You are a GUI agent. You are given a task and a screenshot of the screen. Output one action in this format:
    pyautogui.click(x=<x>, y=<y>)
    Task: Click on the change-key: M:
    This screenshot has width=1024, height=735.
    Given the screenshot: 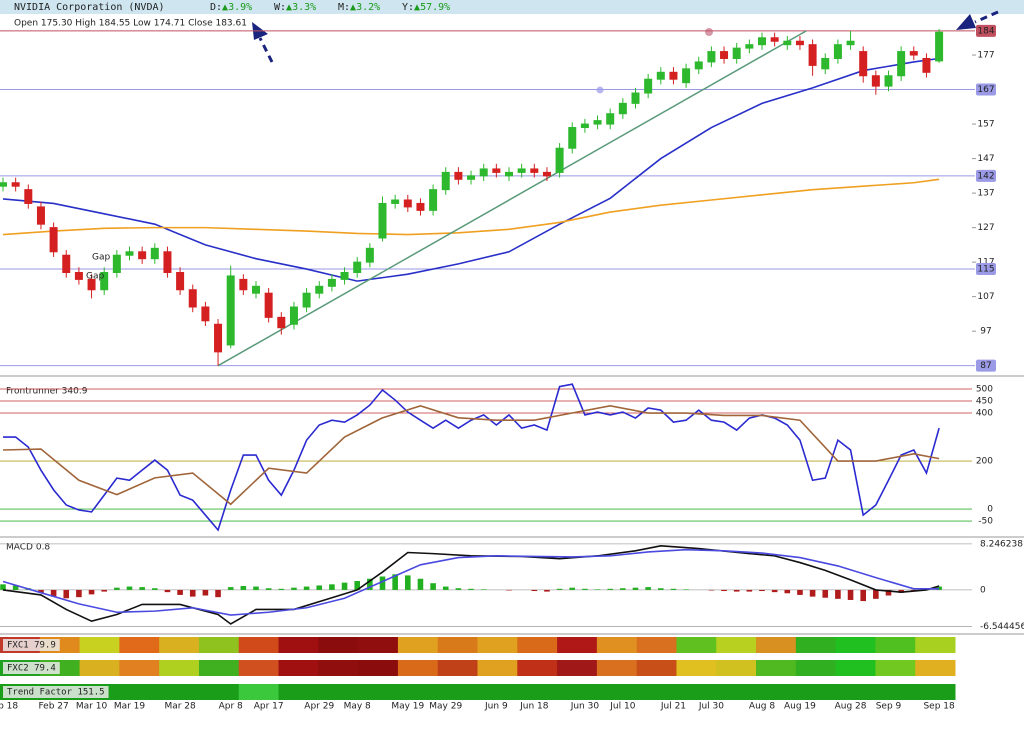 What is the action you would take?
    pyautogui.click(x=344, y=7)
    